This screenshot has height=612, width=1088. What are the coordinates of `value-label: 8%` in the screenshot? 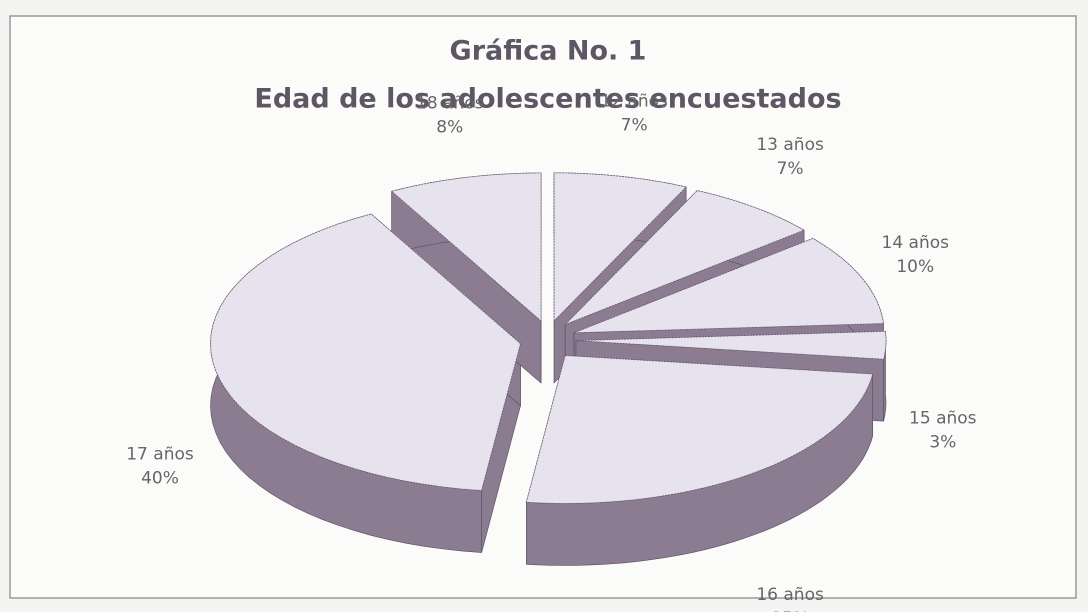 It's located at (449, 127).